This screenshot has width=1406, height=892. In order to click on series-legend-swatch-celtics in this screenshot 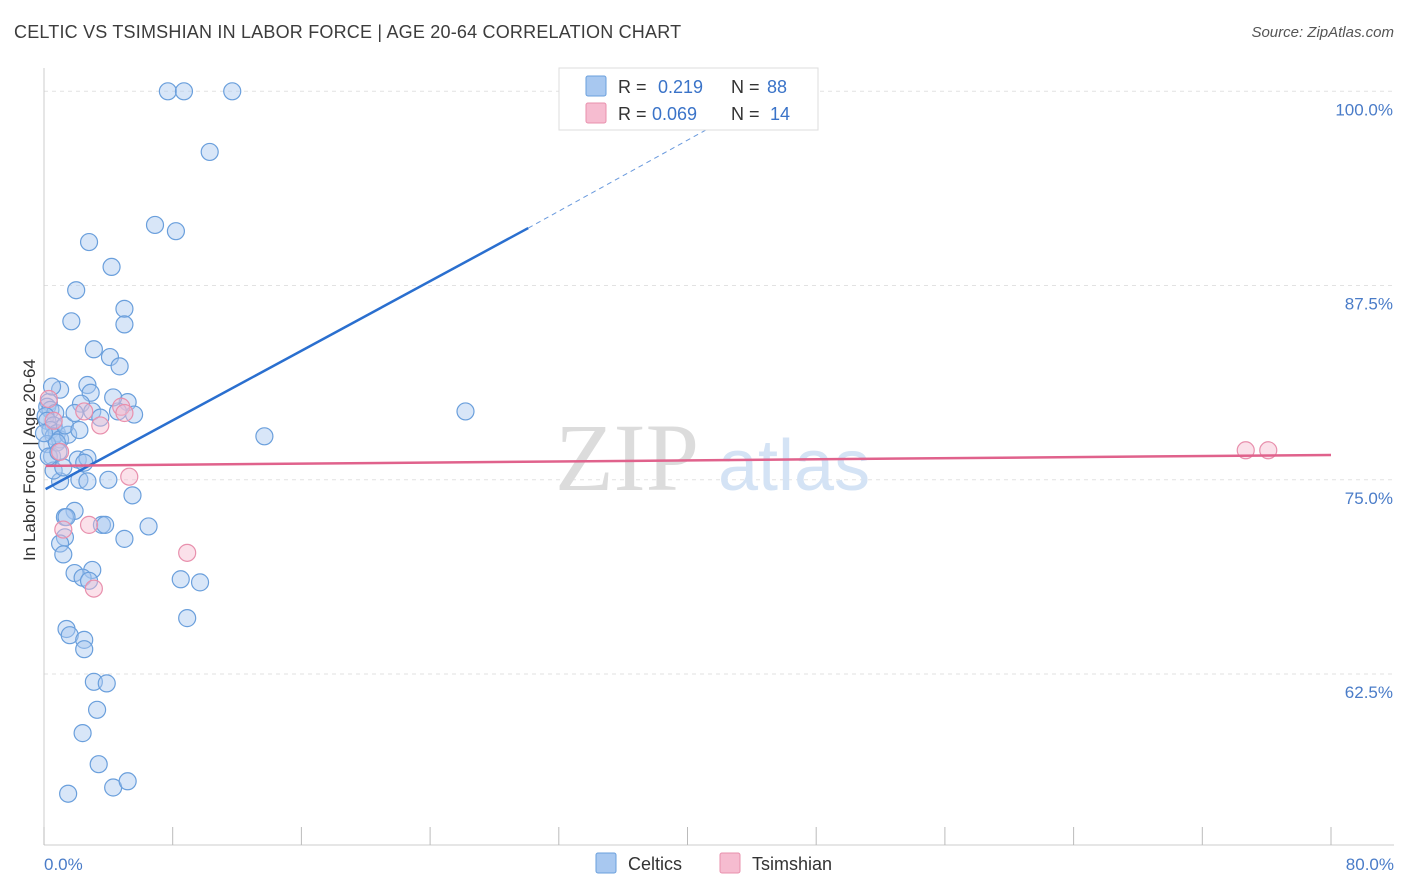, I will do `click(606, 863)`.